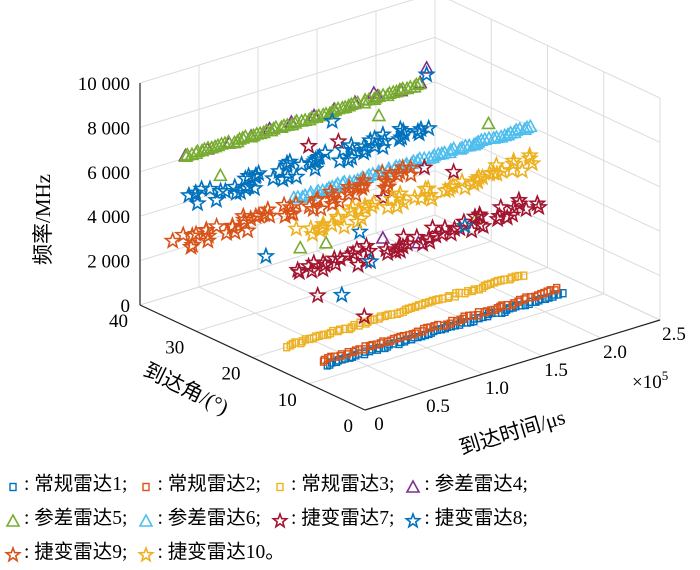 This screenshot has height=570, width=700. I want to click on legend-item: : 参差雷达5;, so click(65, 519).